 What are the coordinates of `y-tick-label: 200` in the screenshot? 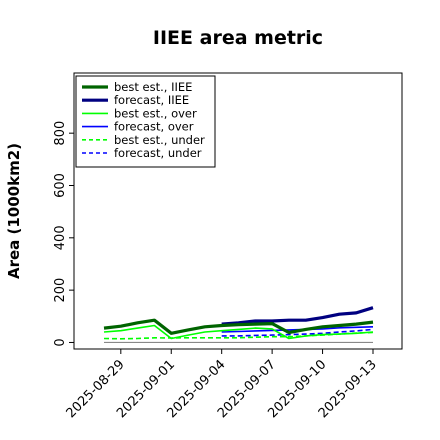 It's located at (60, 290).